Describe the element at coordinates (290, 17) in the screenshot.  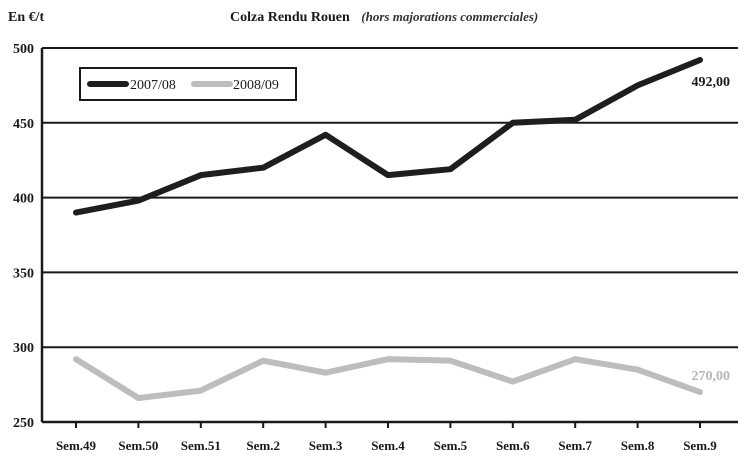
I see `chart-title-main: Colza Rendu Rouen` at that location.